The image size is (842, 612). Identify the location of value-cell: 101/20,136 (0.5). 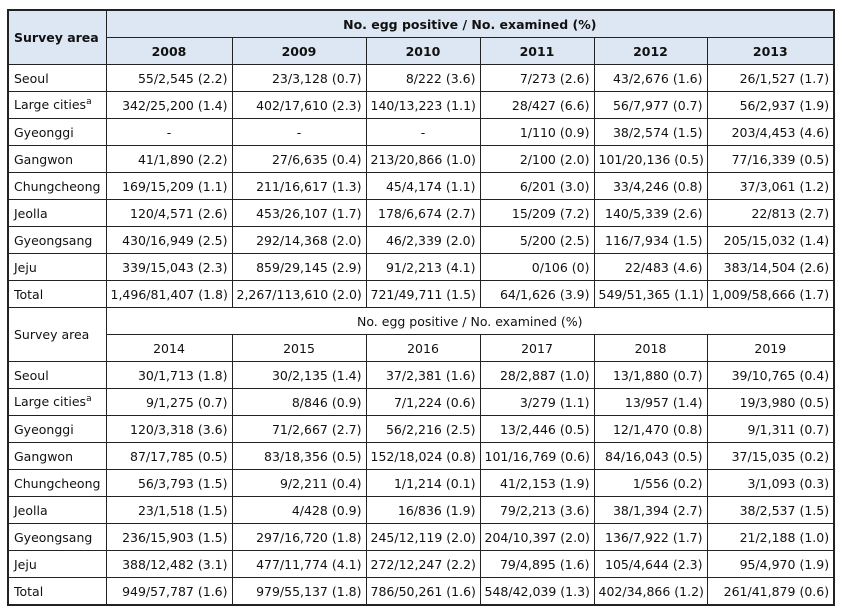
(650, 159).